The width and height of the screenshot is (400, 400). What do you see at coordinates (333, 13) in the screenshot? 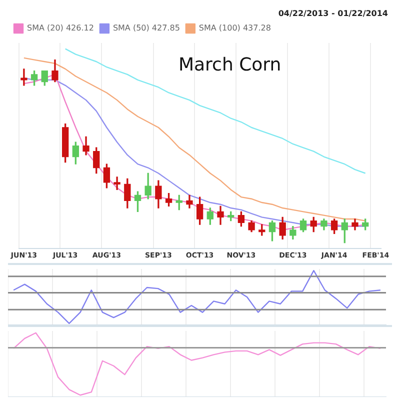
I see `text: 04/22/2013 - 01/22/2014` at bounding box center [333, 13].